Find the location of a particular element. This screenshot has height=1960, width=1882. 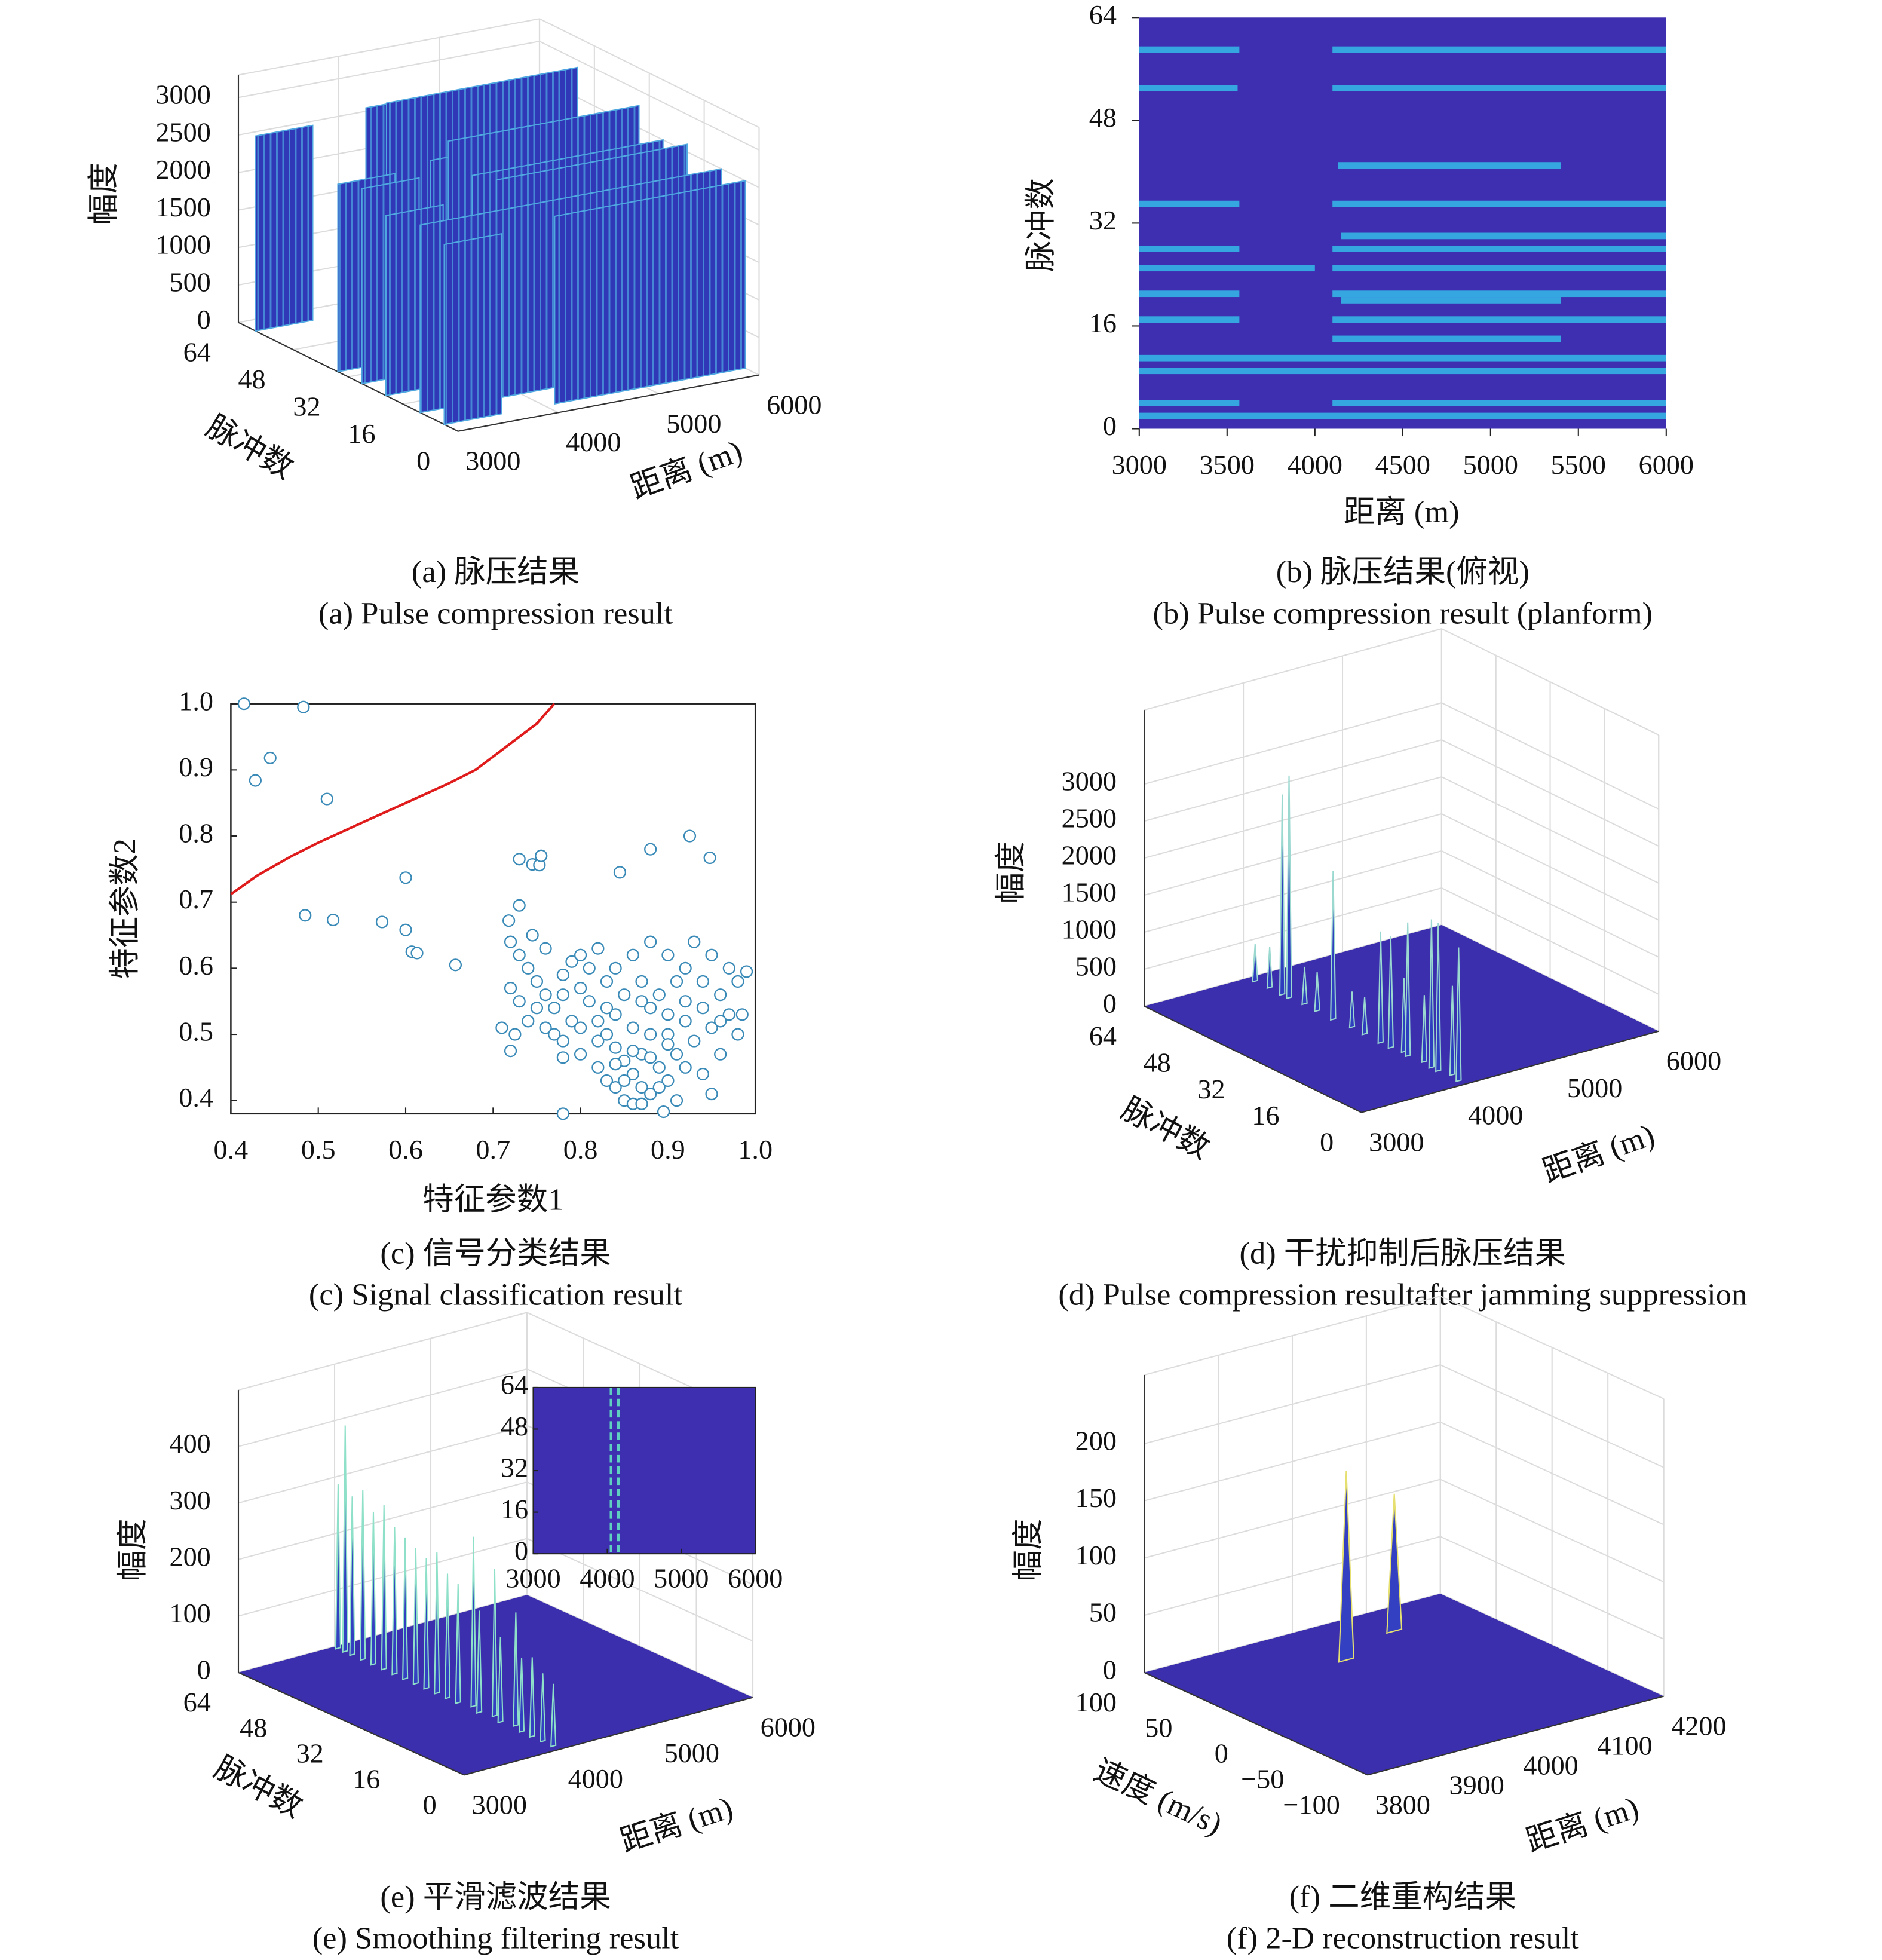

y-tick-label: 0.4 is located at coordinates (196, 1097).